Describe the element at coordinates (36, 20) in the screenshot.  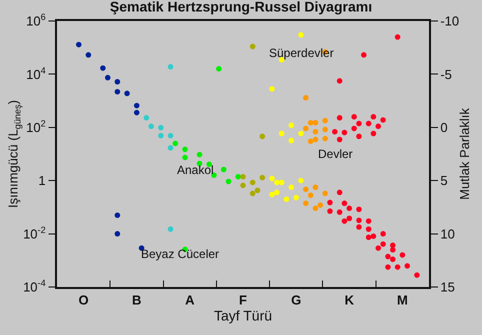
I see `y-tick-label: 10$^{6}$` at that location.